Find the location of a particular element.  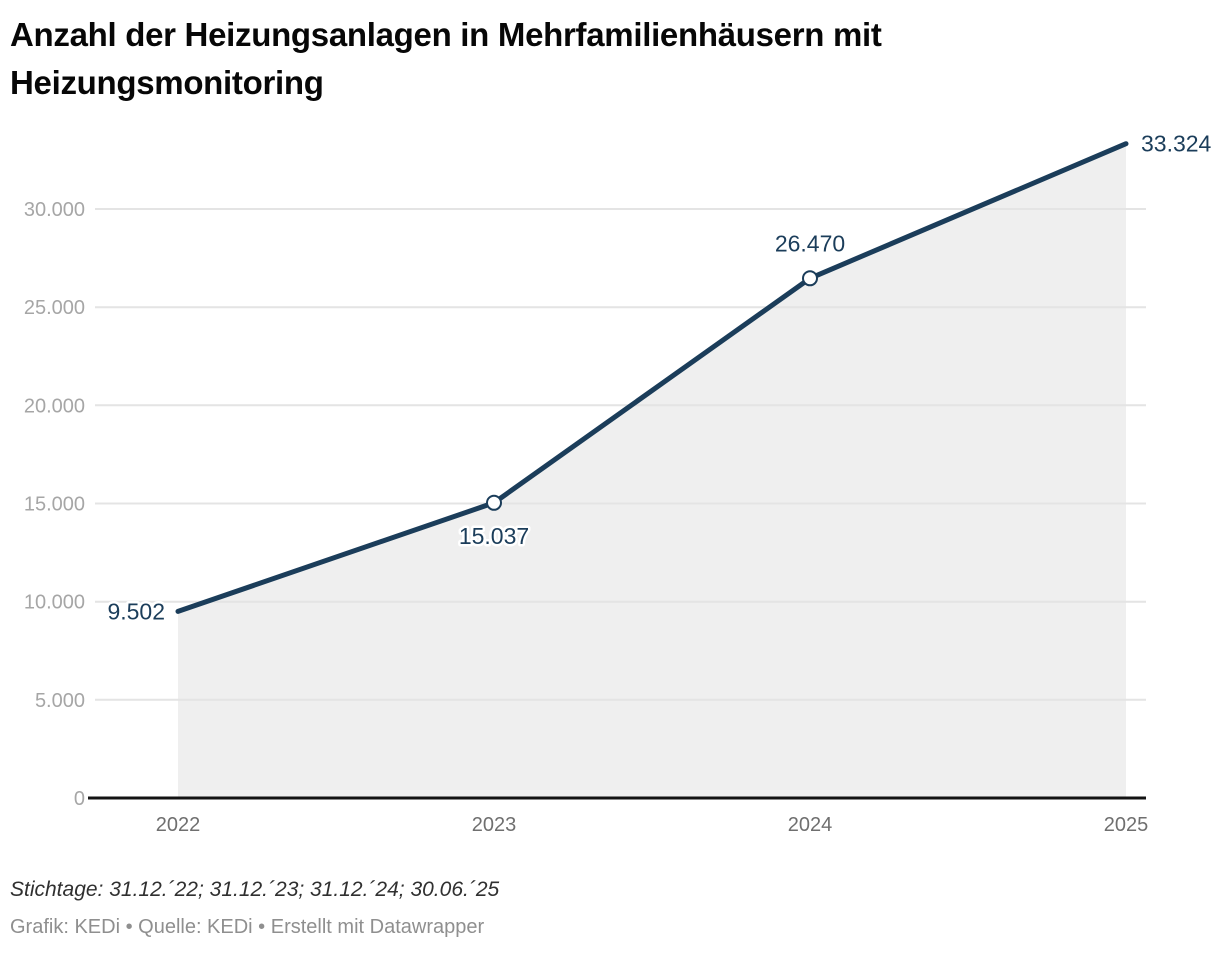

y-axis-tick-label: 0 is located at coordinates (79, 799).